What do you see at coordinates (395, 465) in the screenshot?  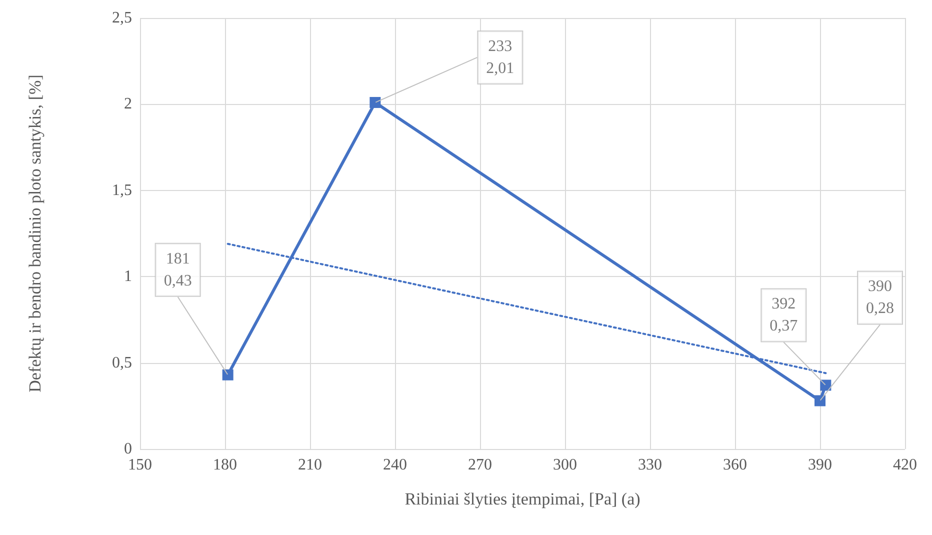 I see `x-tick-label: 240` at bounding box center [395, 465].